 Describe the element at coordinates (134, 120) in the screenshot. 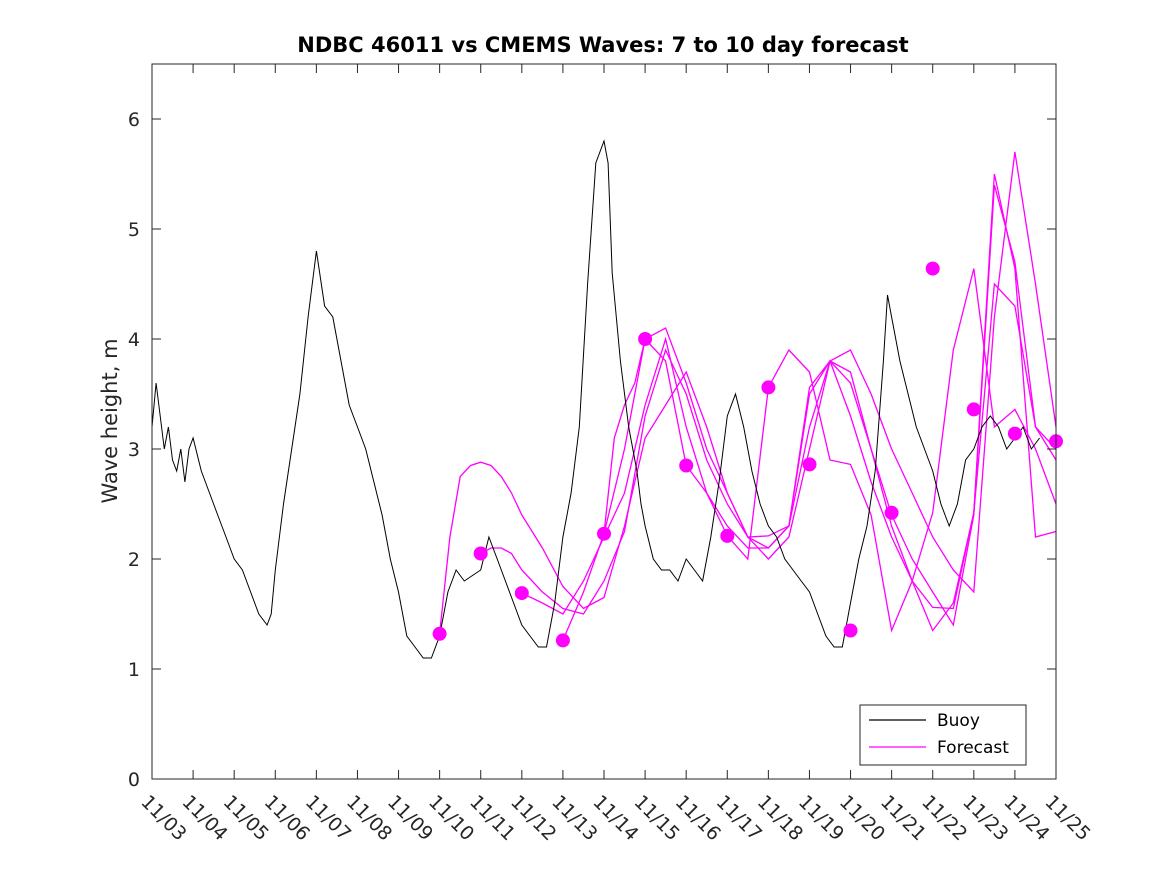

I see `y-tick-label: 6` at that location.